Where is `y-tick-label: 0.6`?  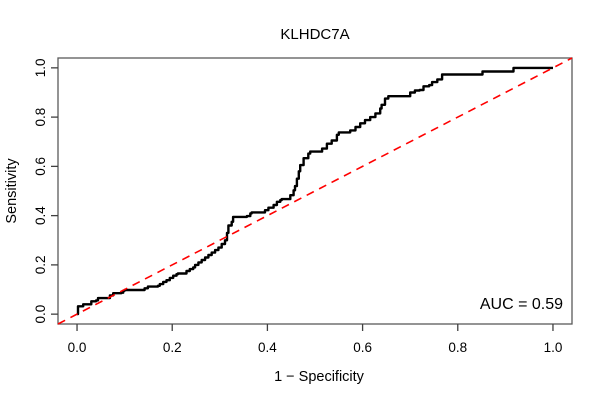
y-tick-label: 0.6 is located at coordinates (40, 166).